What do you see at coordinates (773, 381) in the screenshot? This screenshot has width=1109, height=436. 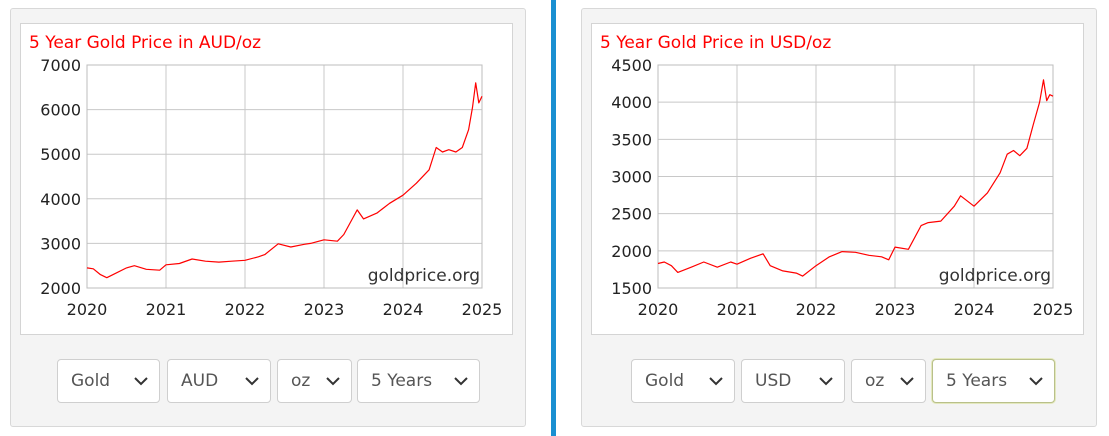 I see `currency-select-value: USD` at bounding box center [773, 381].